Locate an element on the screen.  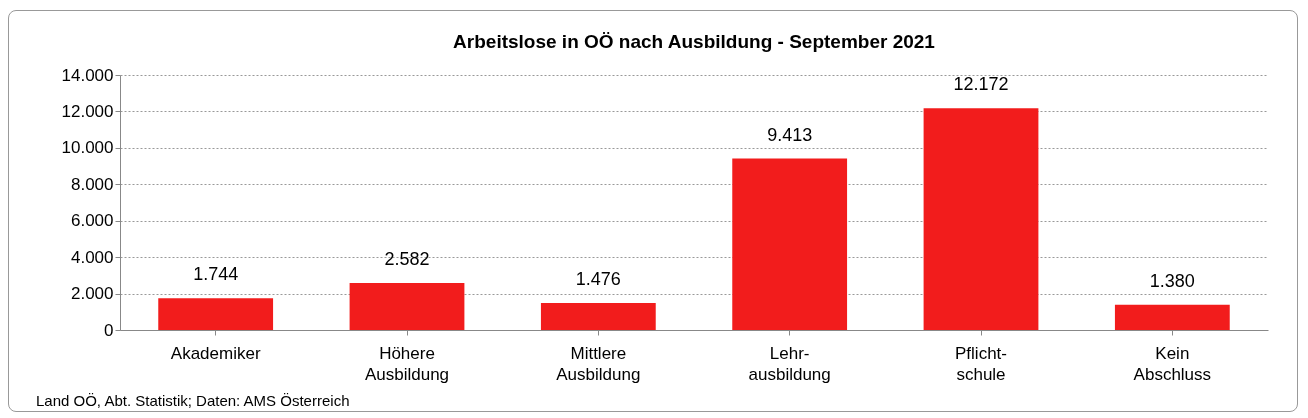
x-tick-label: Mittlere Ausbildung is located at coordinates (598, 363).